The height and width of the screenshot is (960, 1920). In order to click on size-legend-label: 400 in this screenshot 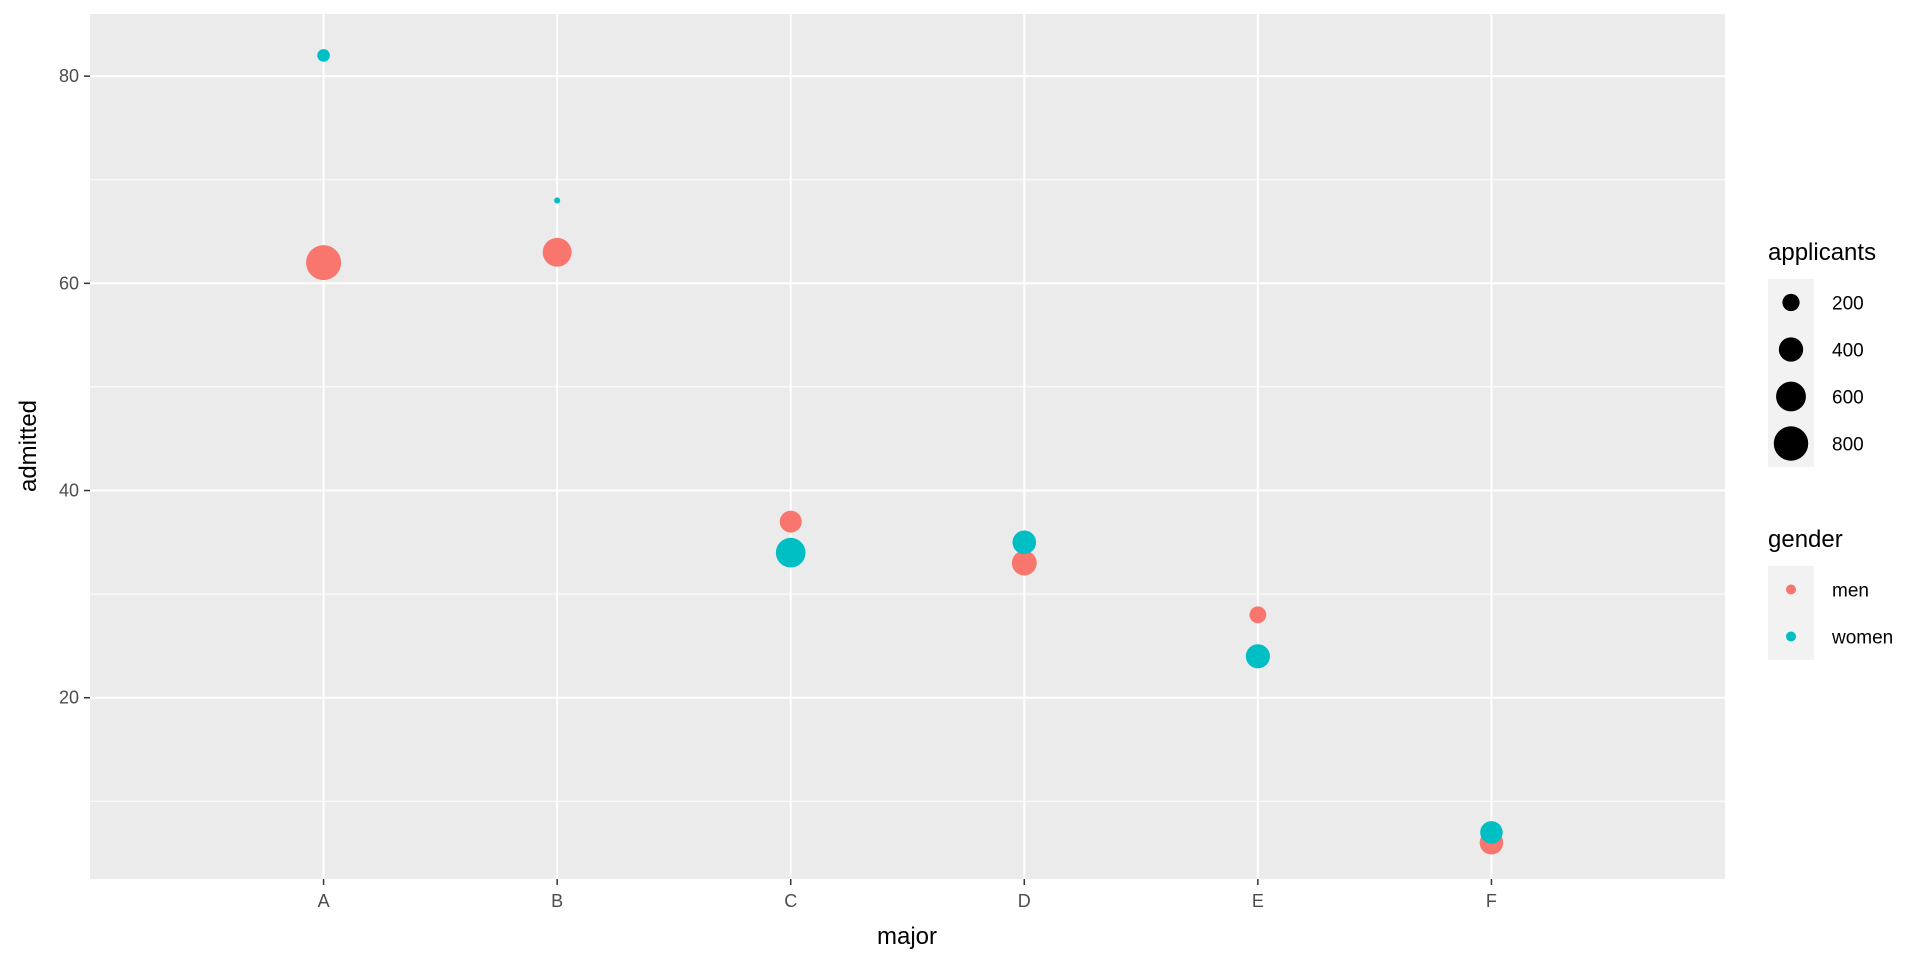, I will do `click(1848, 351)`.